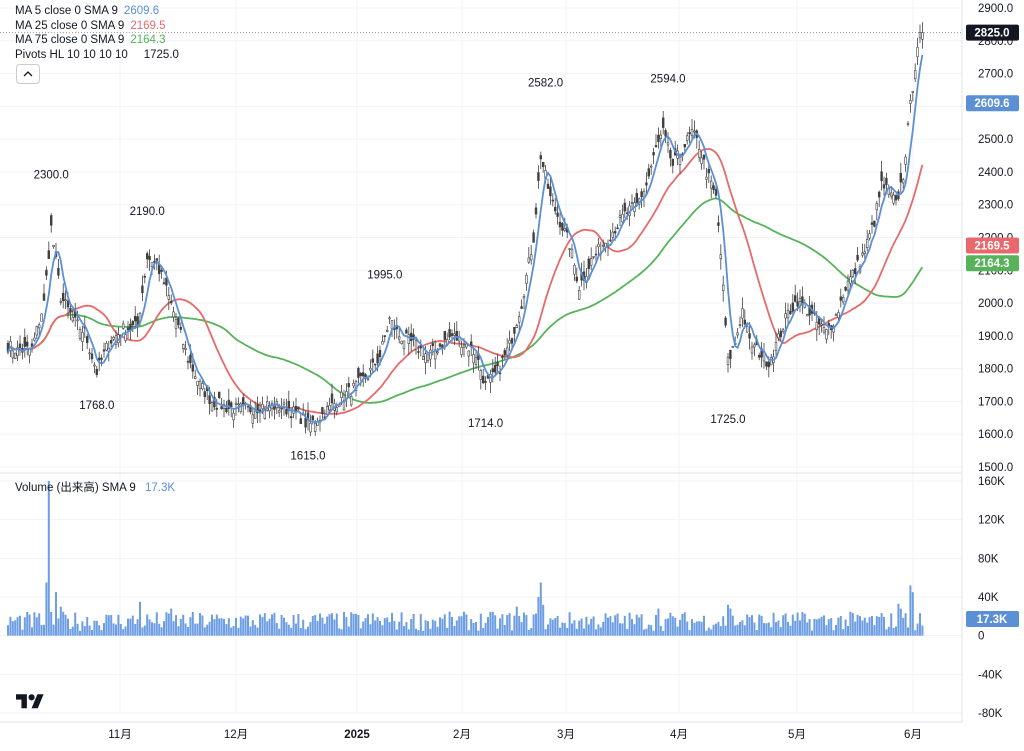 Image resolution: width=1024 pixels, height=751 pixels. I want to click on tradingview-logo-icon, so click(30, 702).